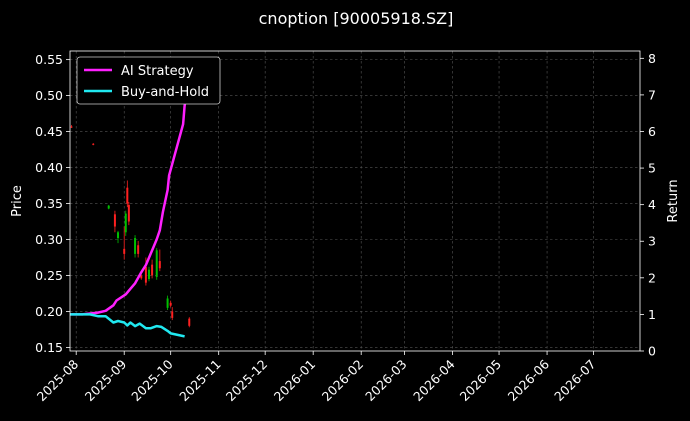 This screenshot has height=421, width=690. What do you see at coordinates (652, 351) in the screenshot?
I see `y2-tick-label: 0` at bounding box center [652, 351].